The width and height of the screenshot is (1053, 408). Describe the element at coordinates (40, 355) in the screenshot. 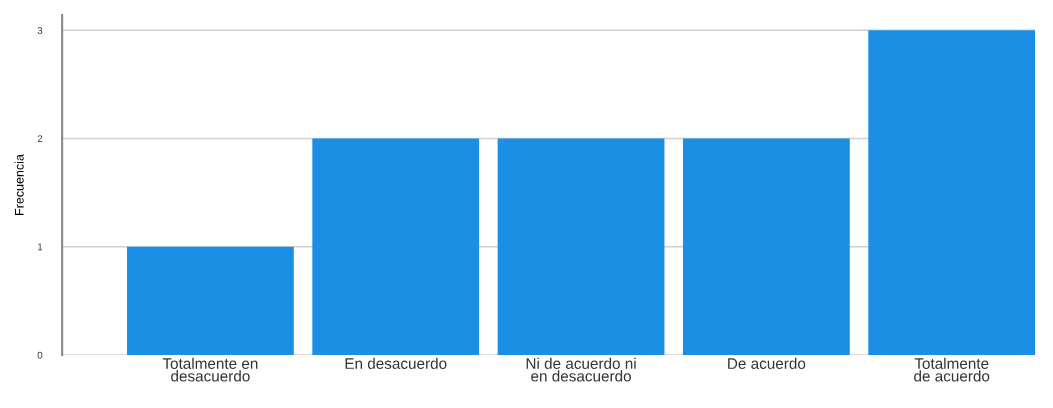

I see `y-tick-label: 0` at that location.